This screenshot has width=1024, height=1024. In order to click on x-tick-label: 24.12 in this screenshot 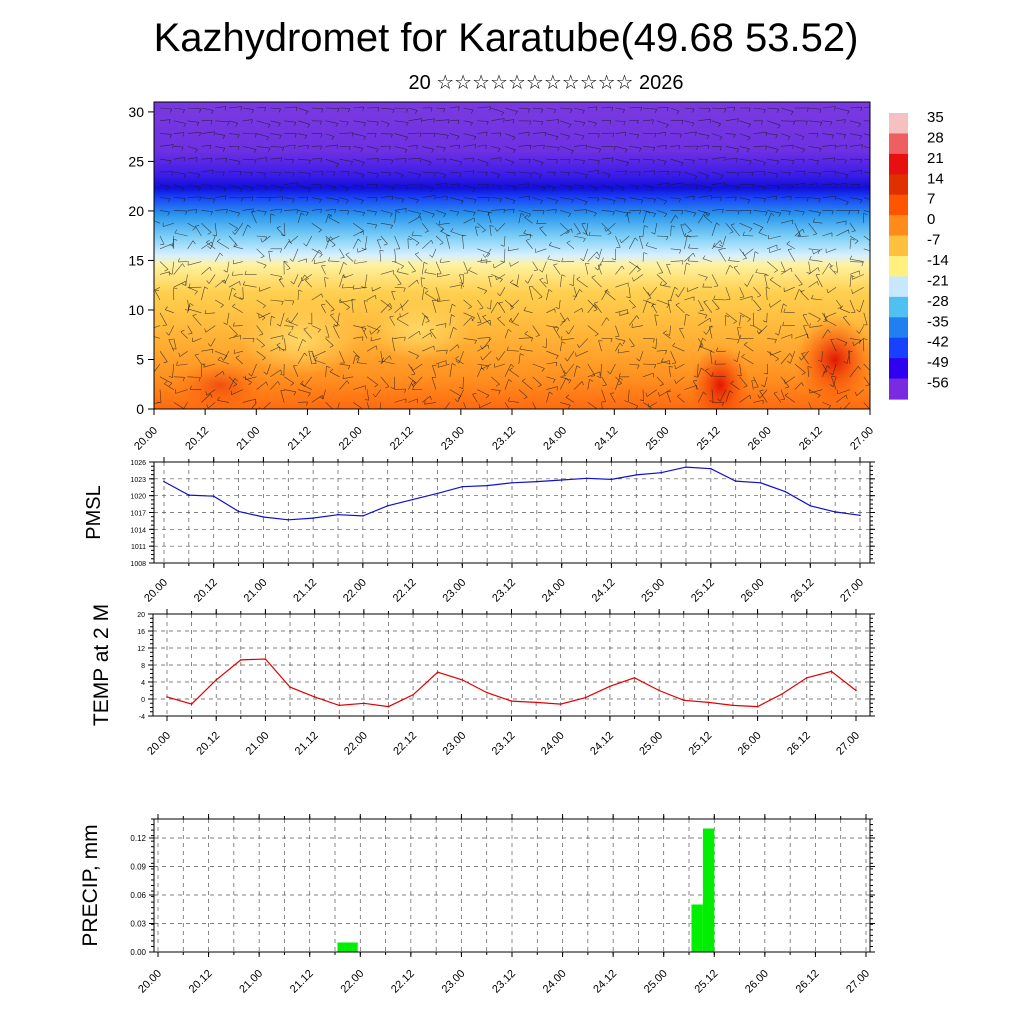, I will do `click(605, 982)`.